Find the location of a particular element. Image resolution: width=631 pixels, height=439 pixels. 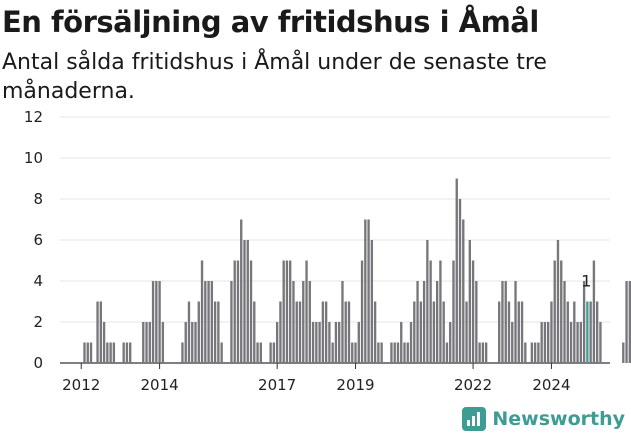

x-tick-label: 2022 is located at coordinates (473, 385).